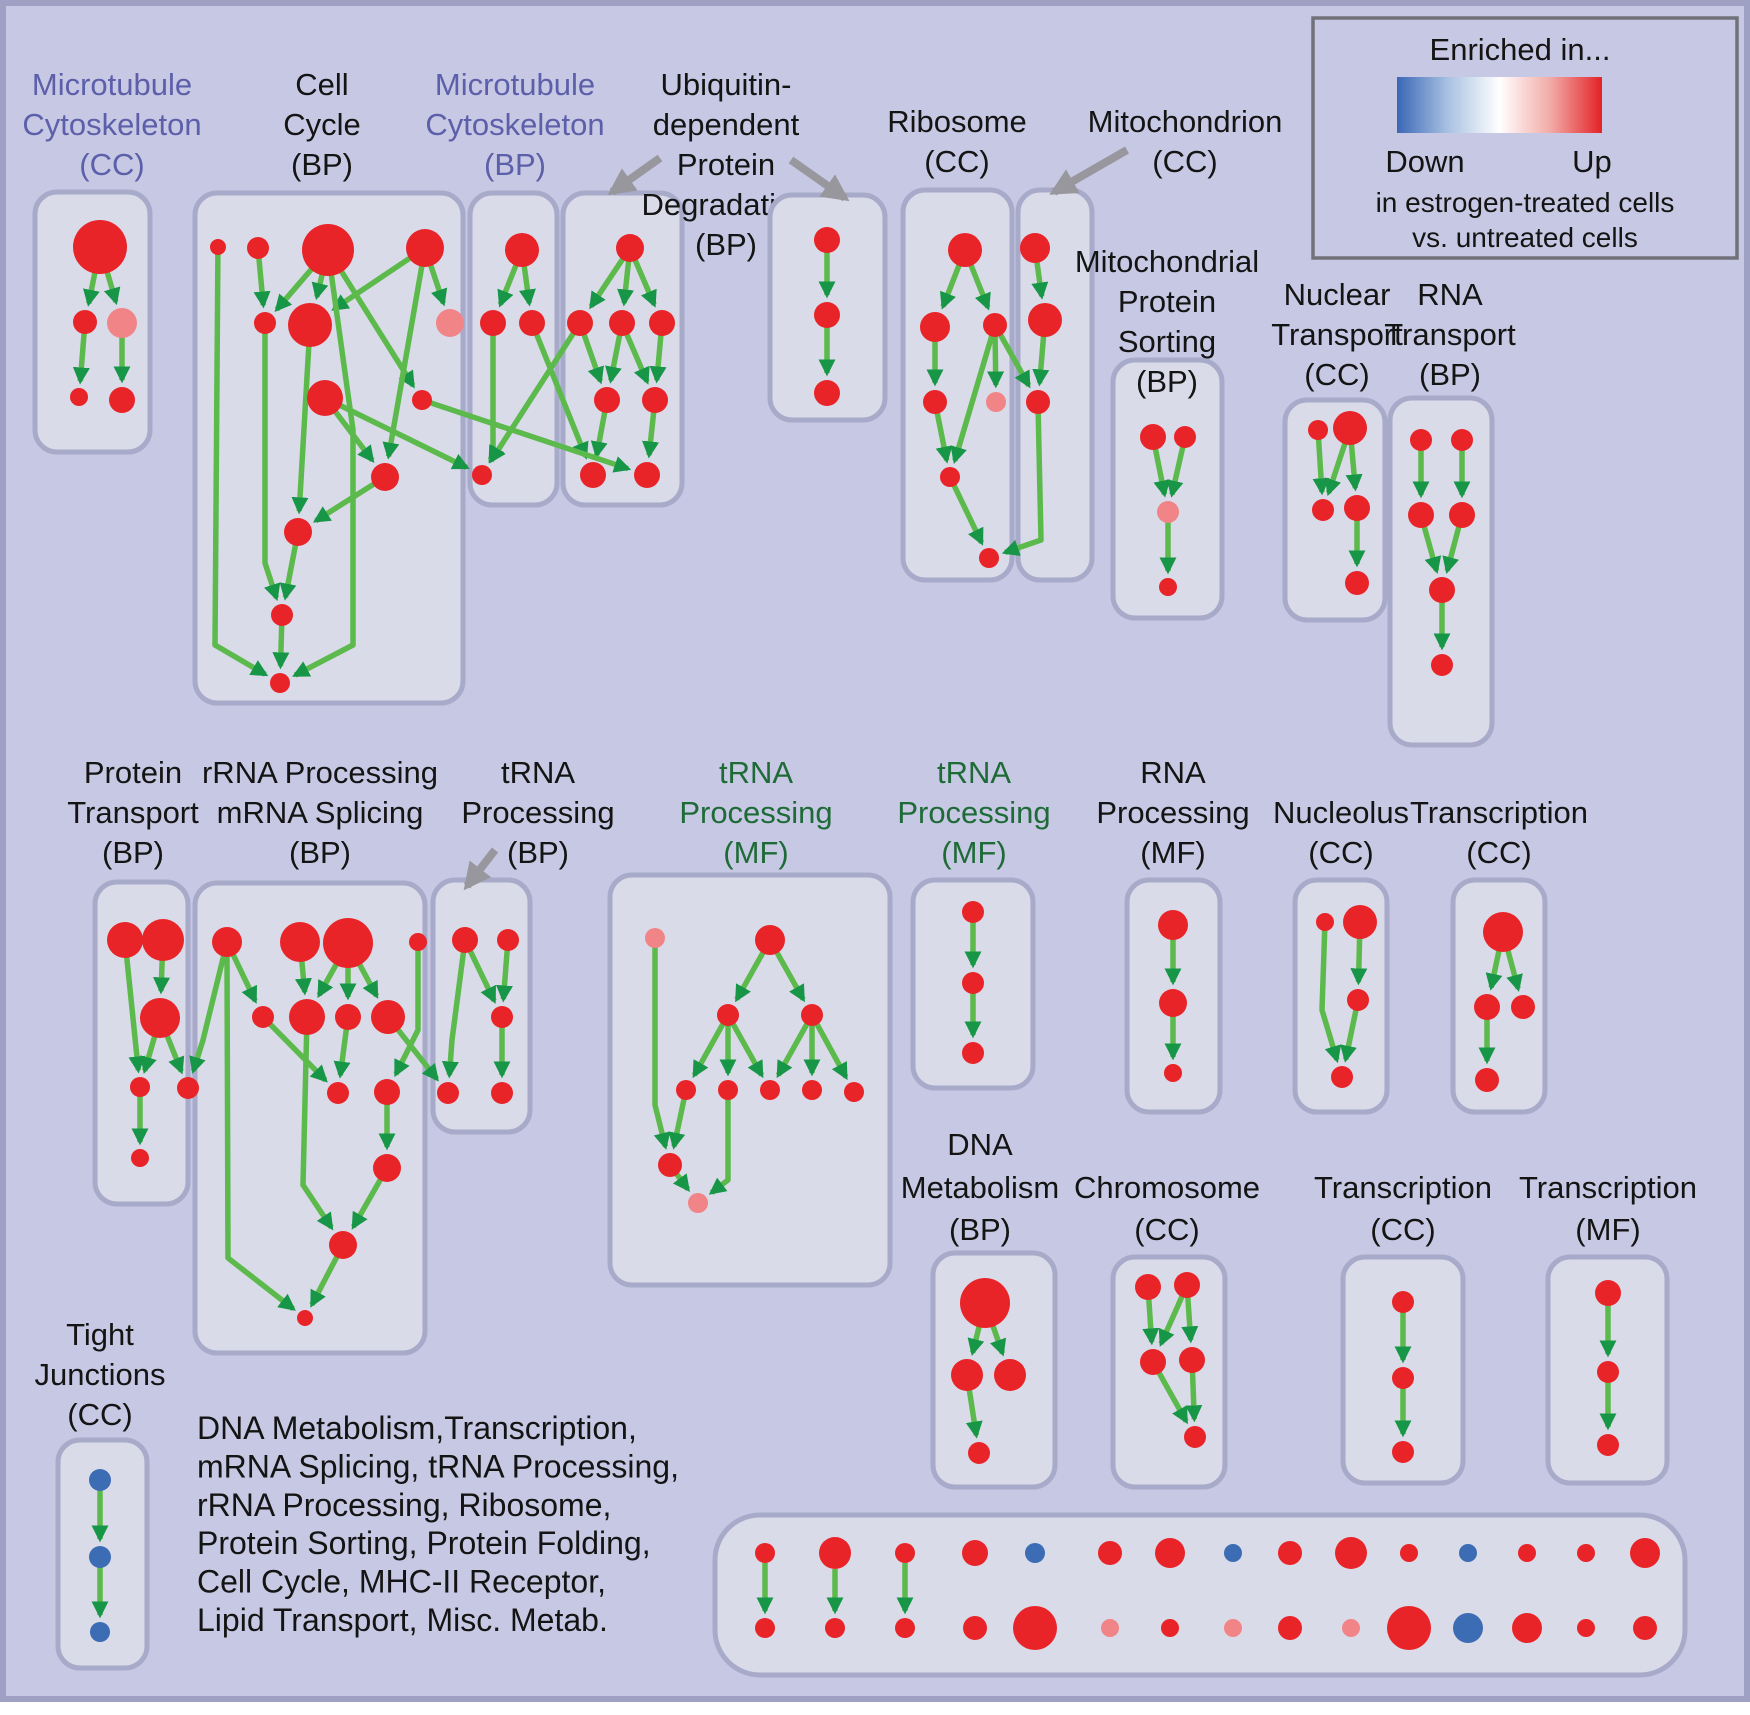 This screenshot has width=1750, height=1715. I want to click on go-term-node-rnaproc-b, so click(1173, 1003).